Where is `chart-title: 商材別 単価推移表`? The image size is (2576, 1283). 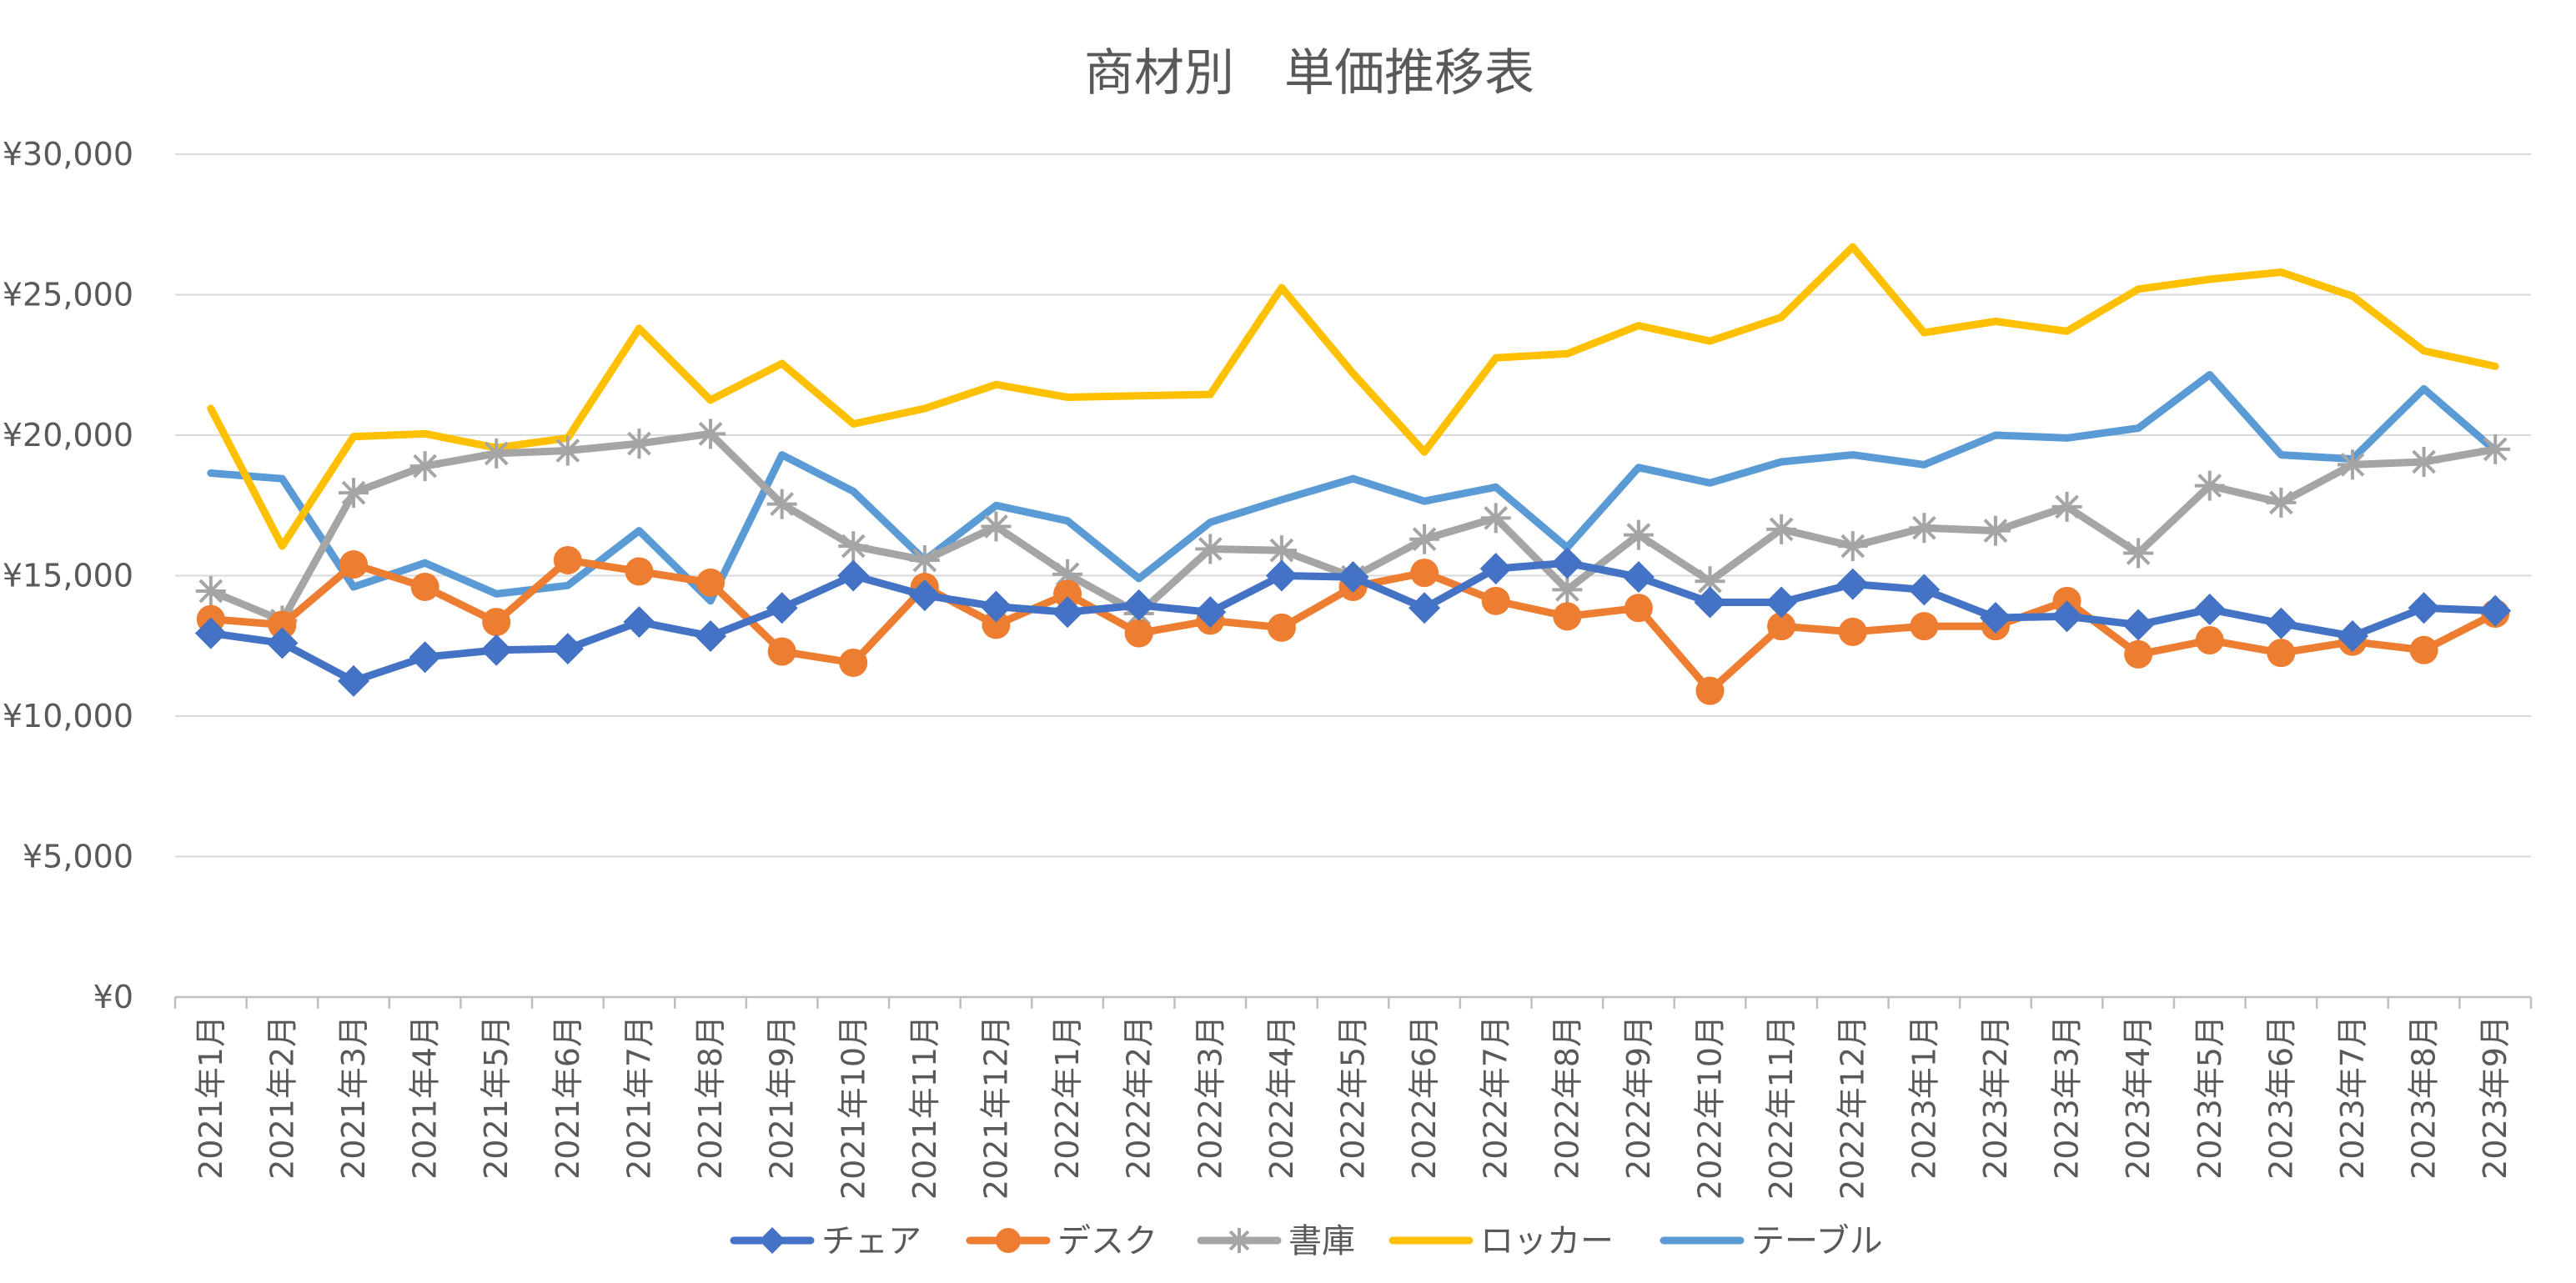 chart-title: 商材別 単価推移表 is located at coordinates (1309, 73).